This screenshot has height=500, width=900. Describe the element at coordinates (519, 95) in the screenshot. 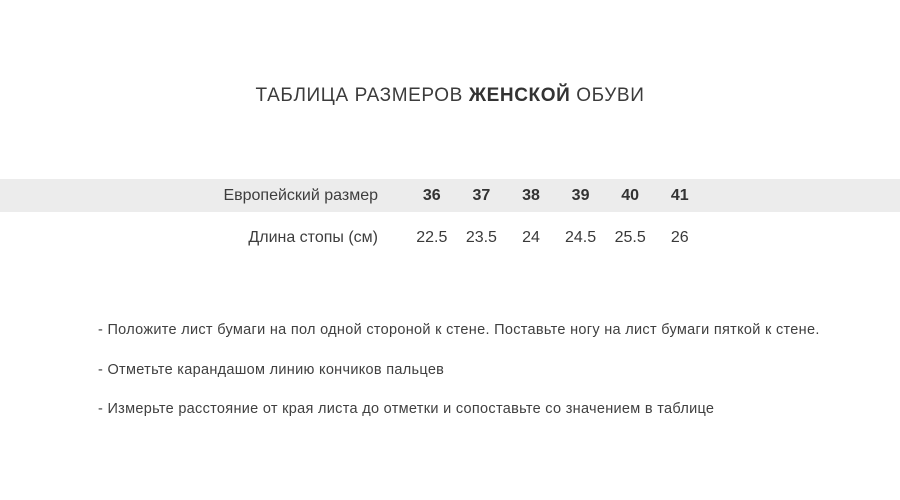

I see `title-highlight: ЖЕНСКОЙ` at that location.